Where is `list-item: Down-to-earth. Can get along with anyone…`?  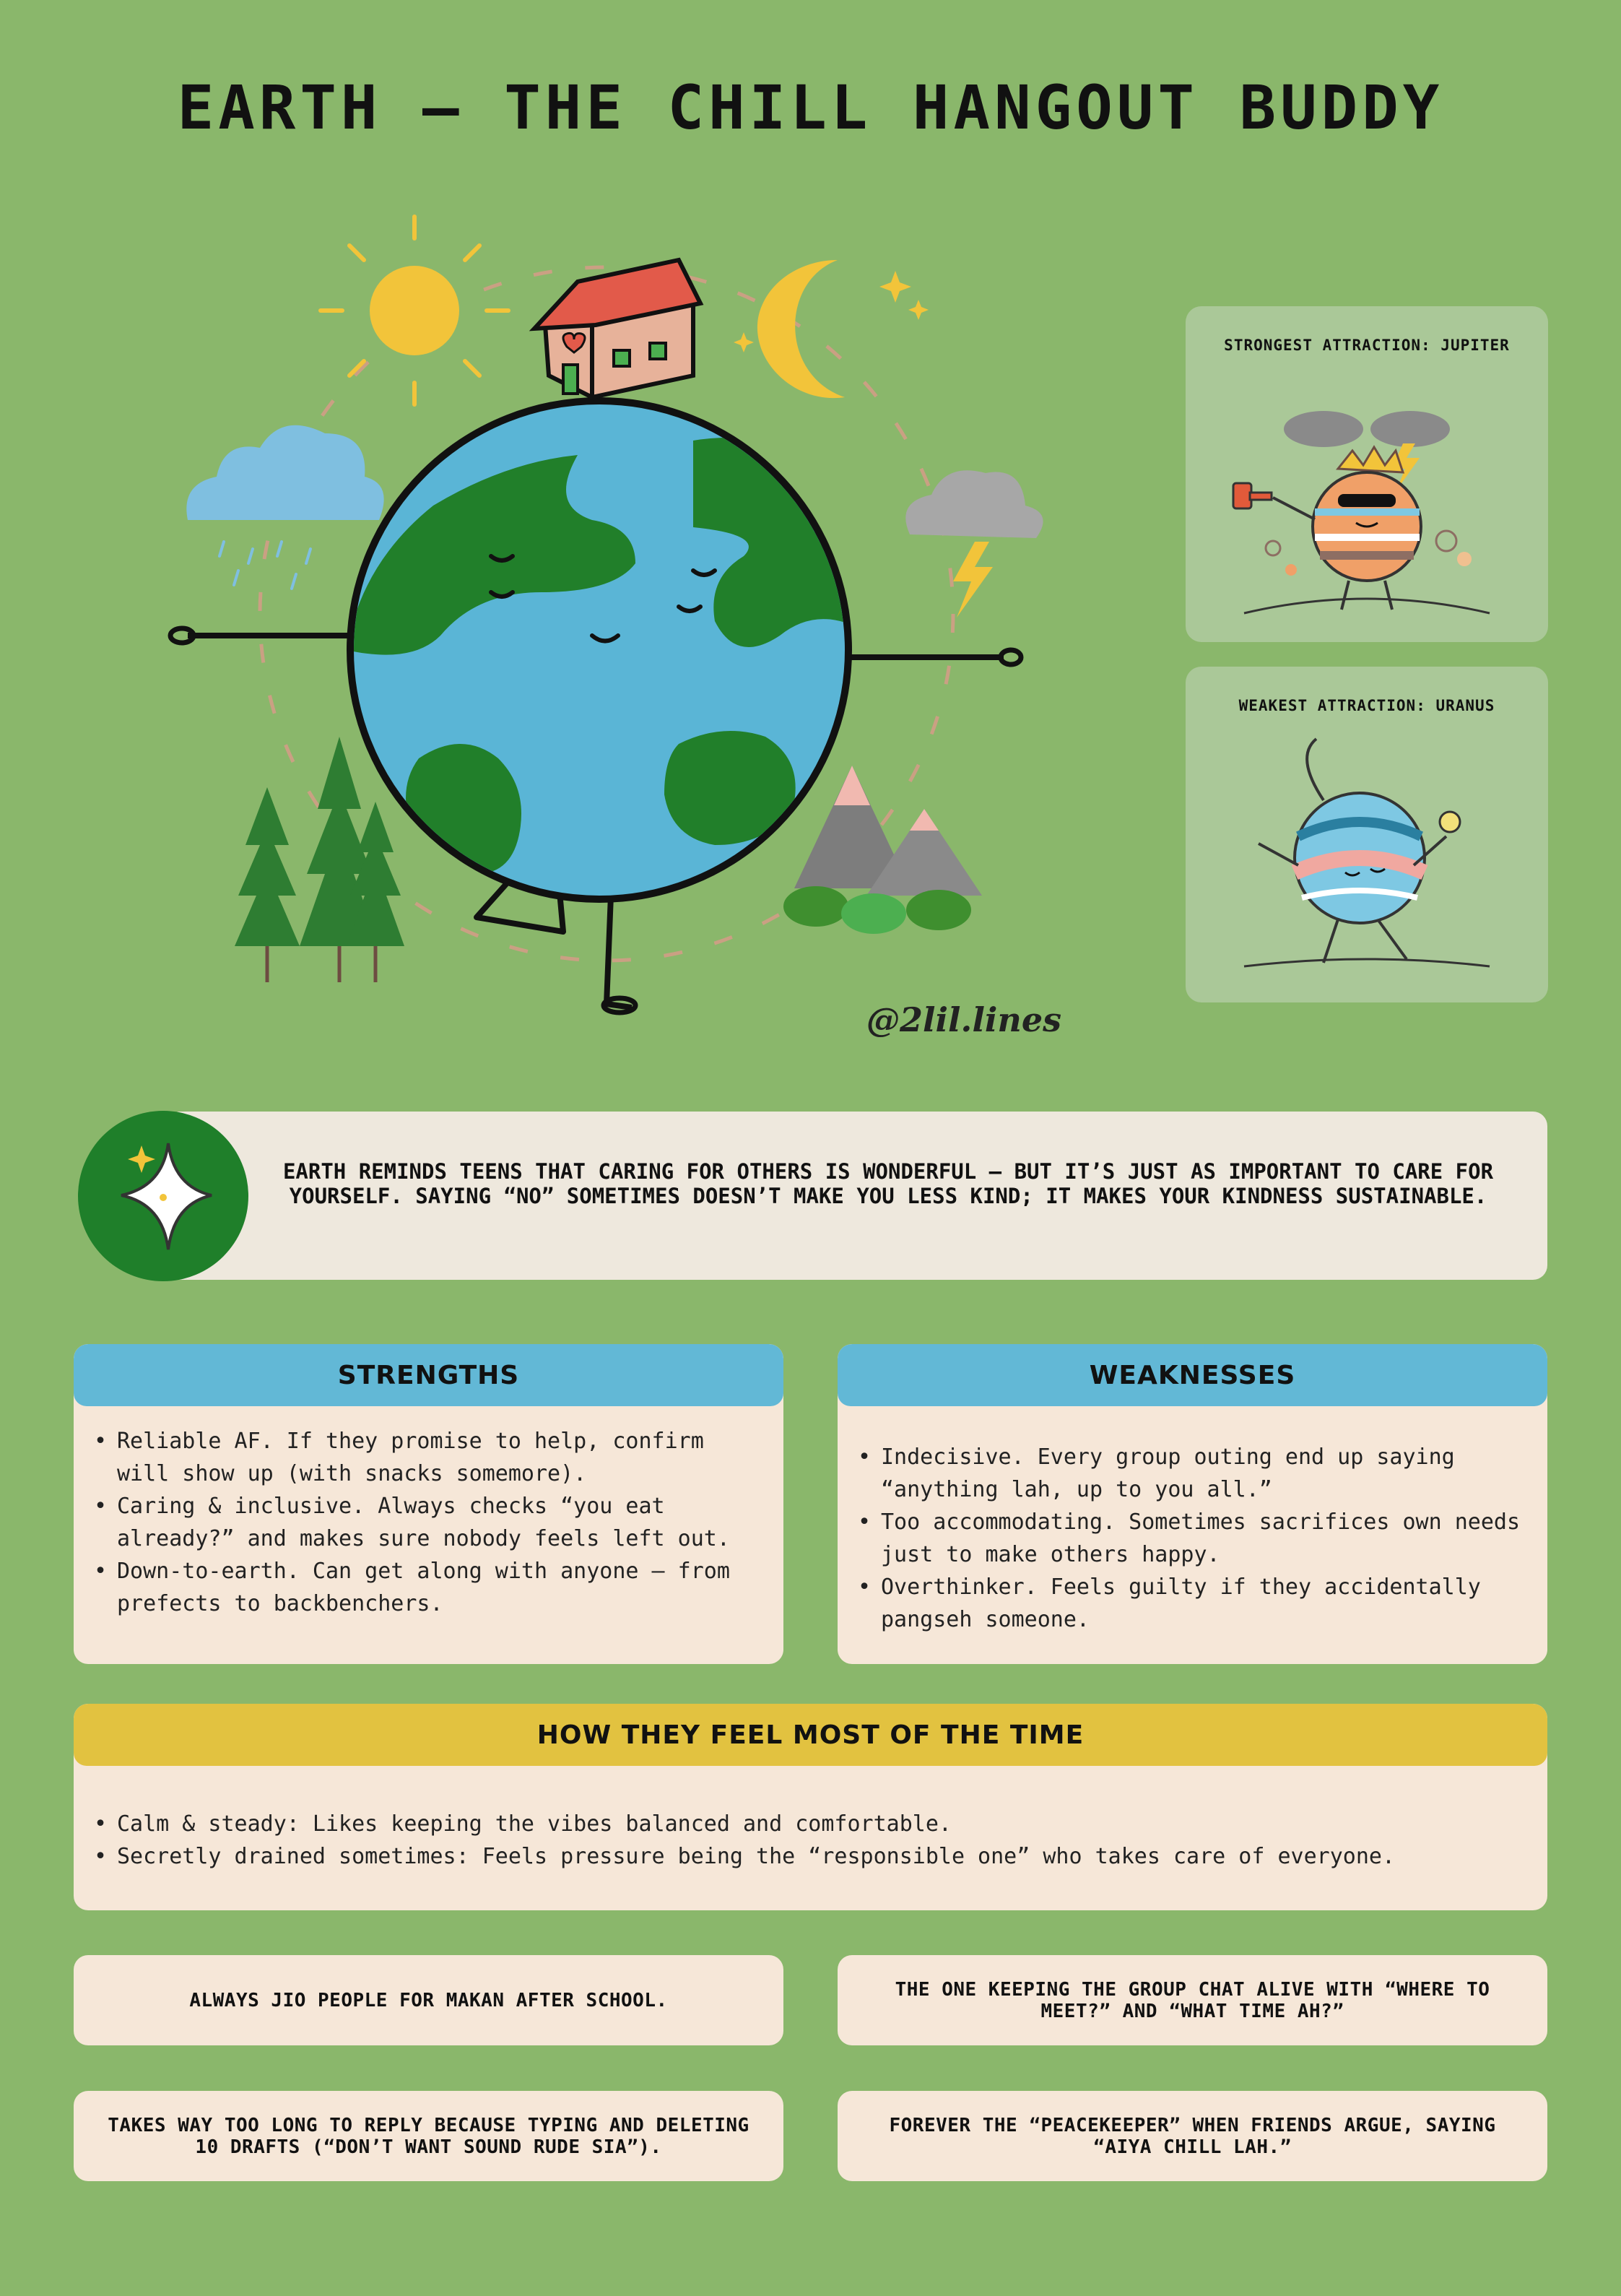
list-item: Down-to-earth. Can get along with anyone… is located at coordinates (428, 1587).